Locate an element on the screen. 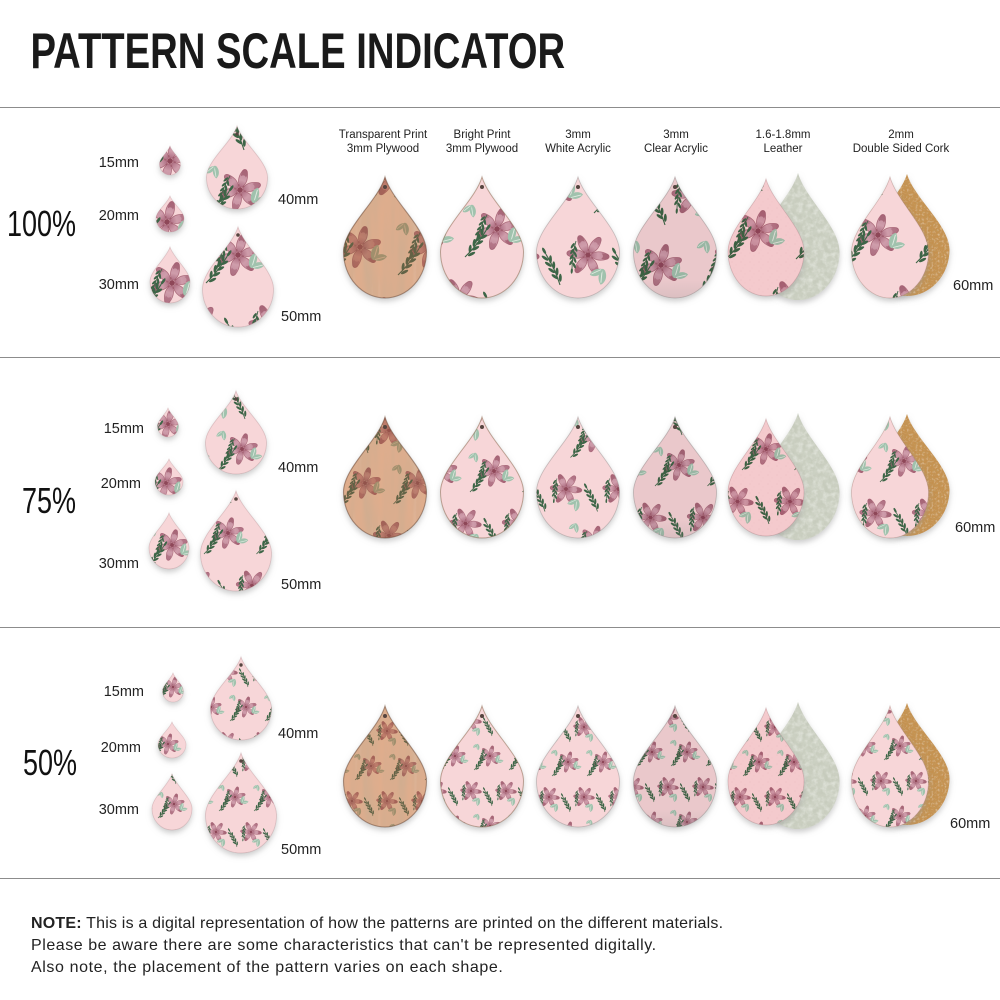 The width and height of the screenshot is (1000, 1000). svg-text: Clear Acrylic is located at coordinates (676, 149).